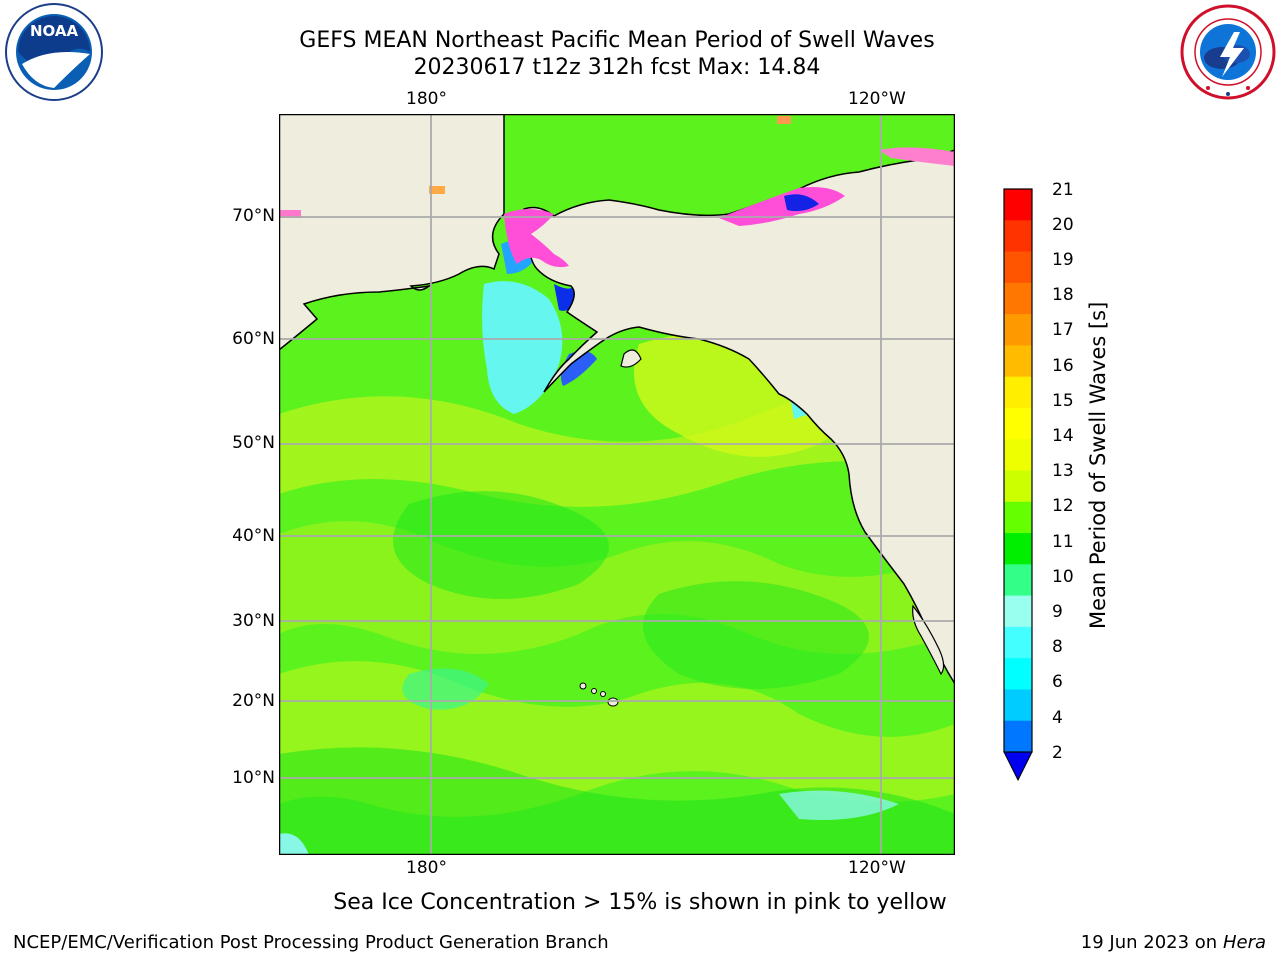  I want to click on lat-label-20n: 20°N, so click(253, 701).